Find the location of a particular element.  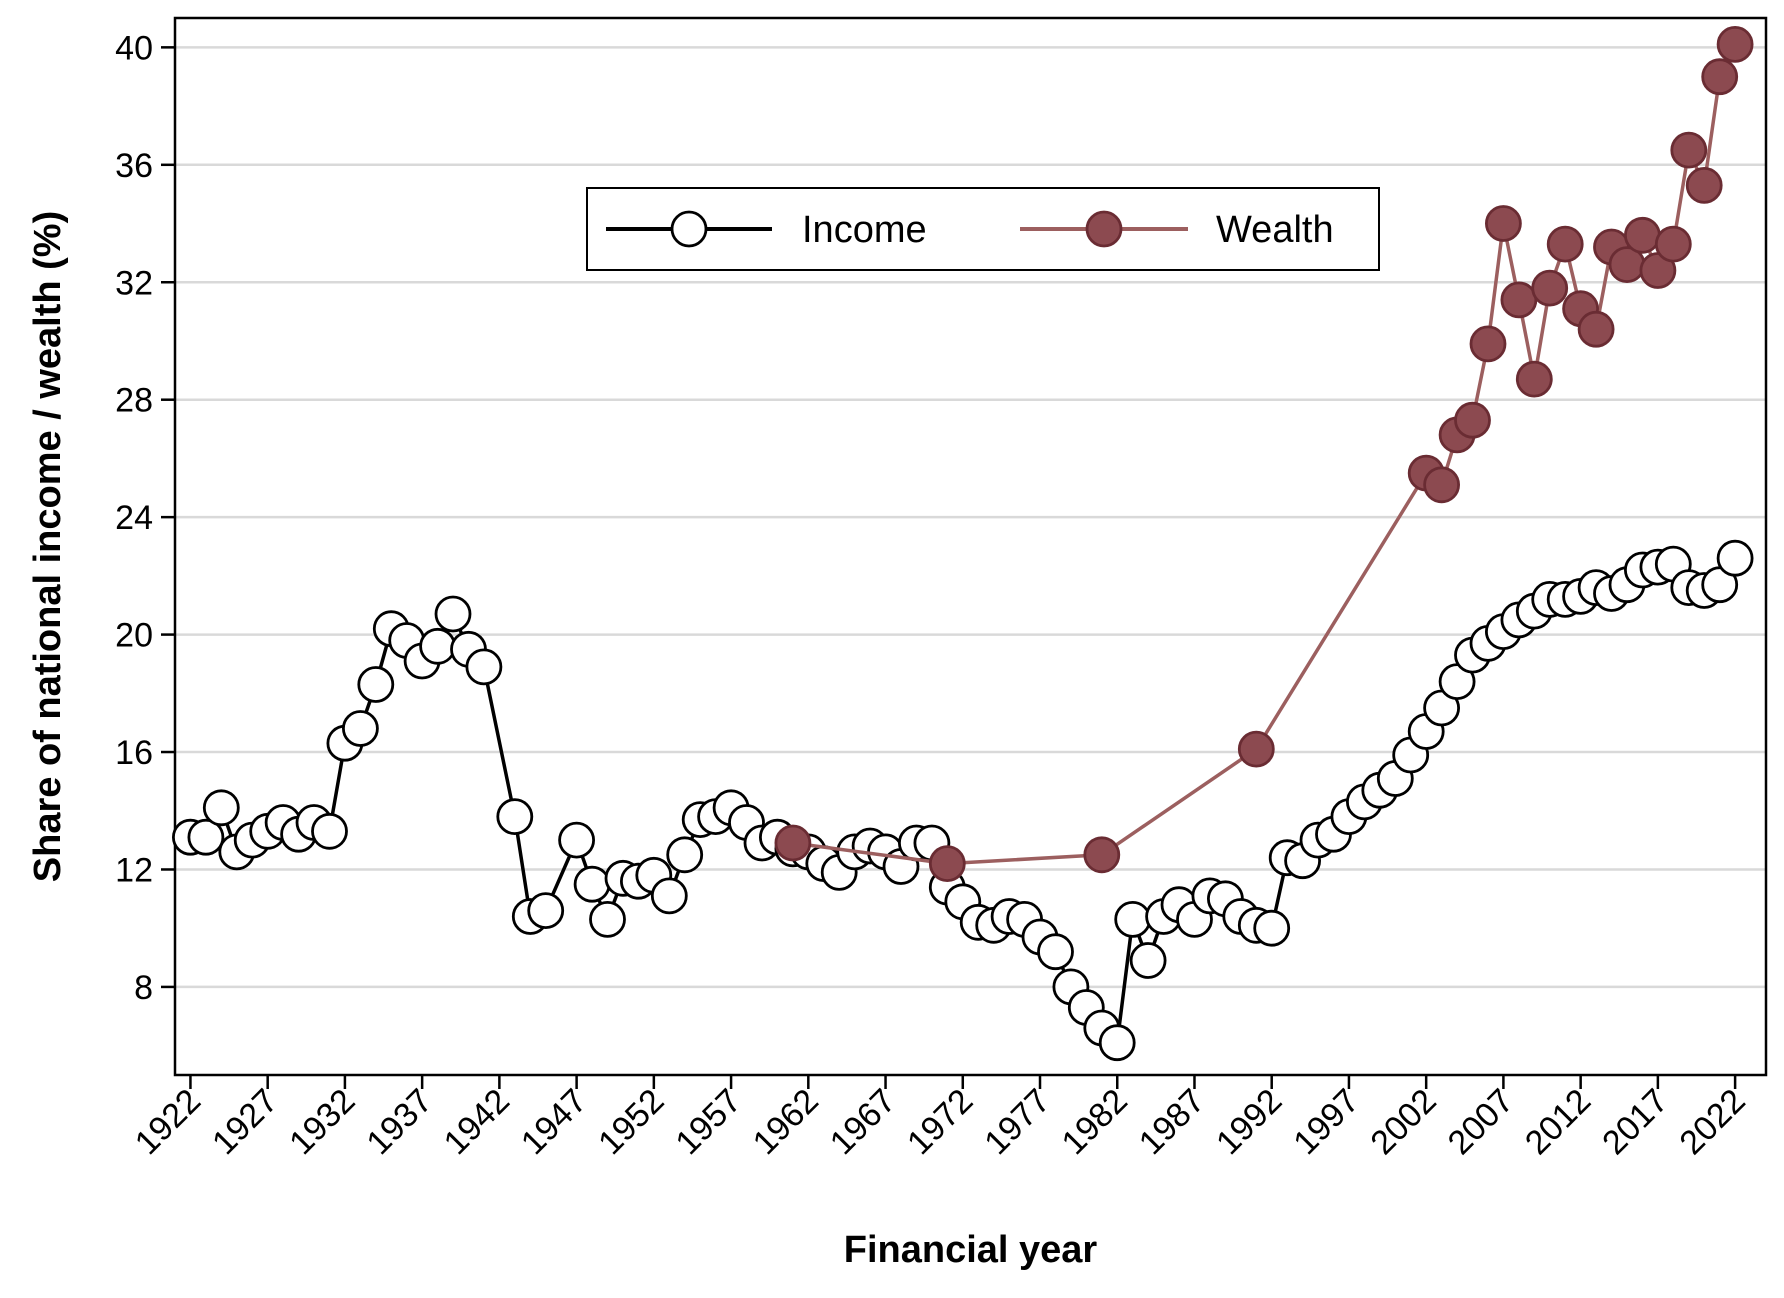

x-tick-label: 1982 is located at coordinates (1095, 1122).